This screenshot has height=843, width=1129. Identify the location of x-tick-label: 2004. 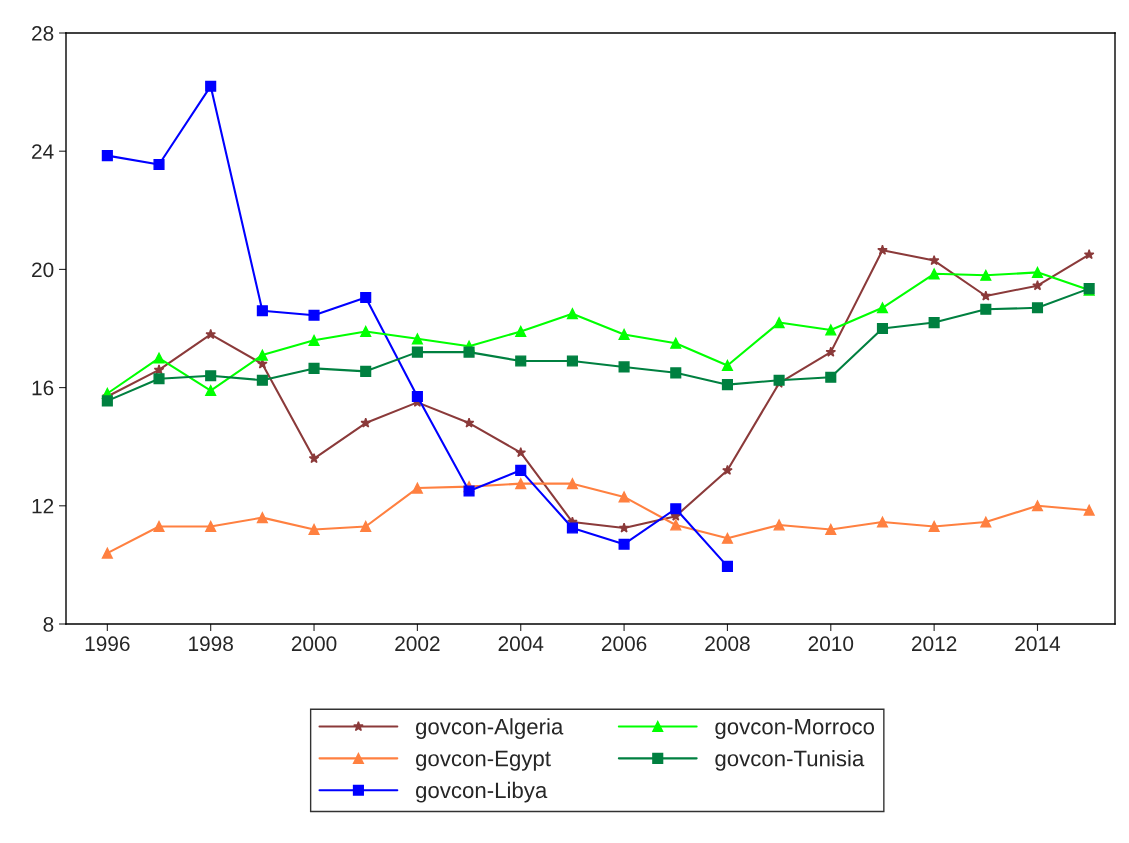
(521, 644).